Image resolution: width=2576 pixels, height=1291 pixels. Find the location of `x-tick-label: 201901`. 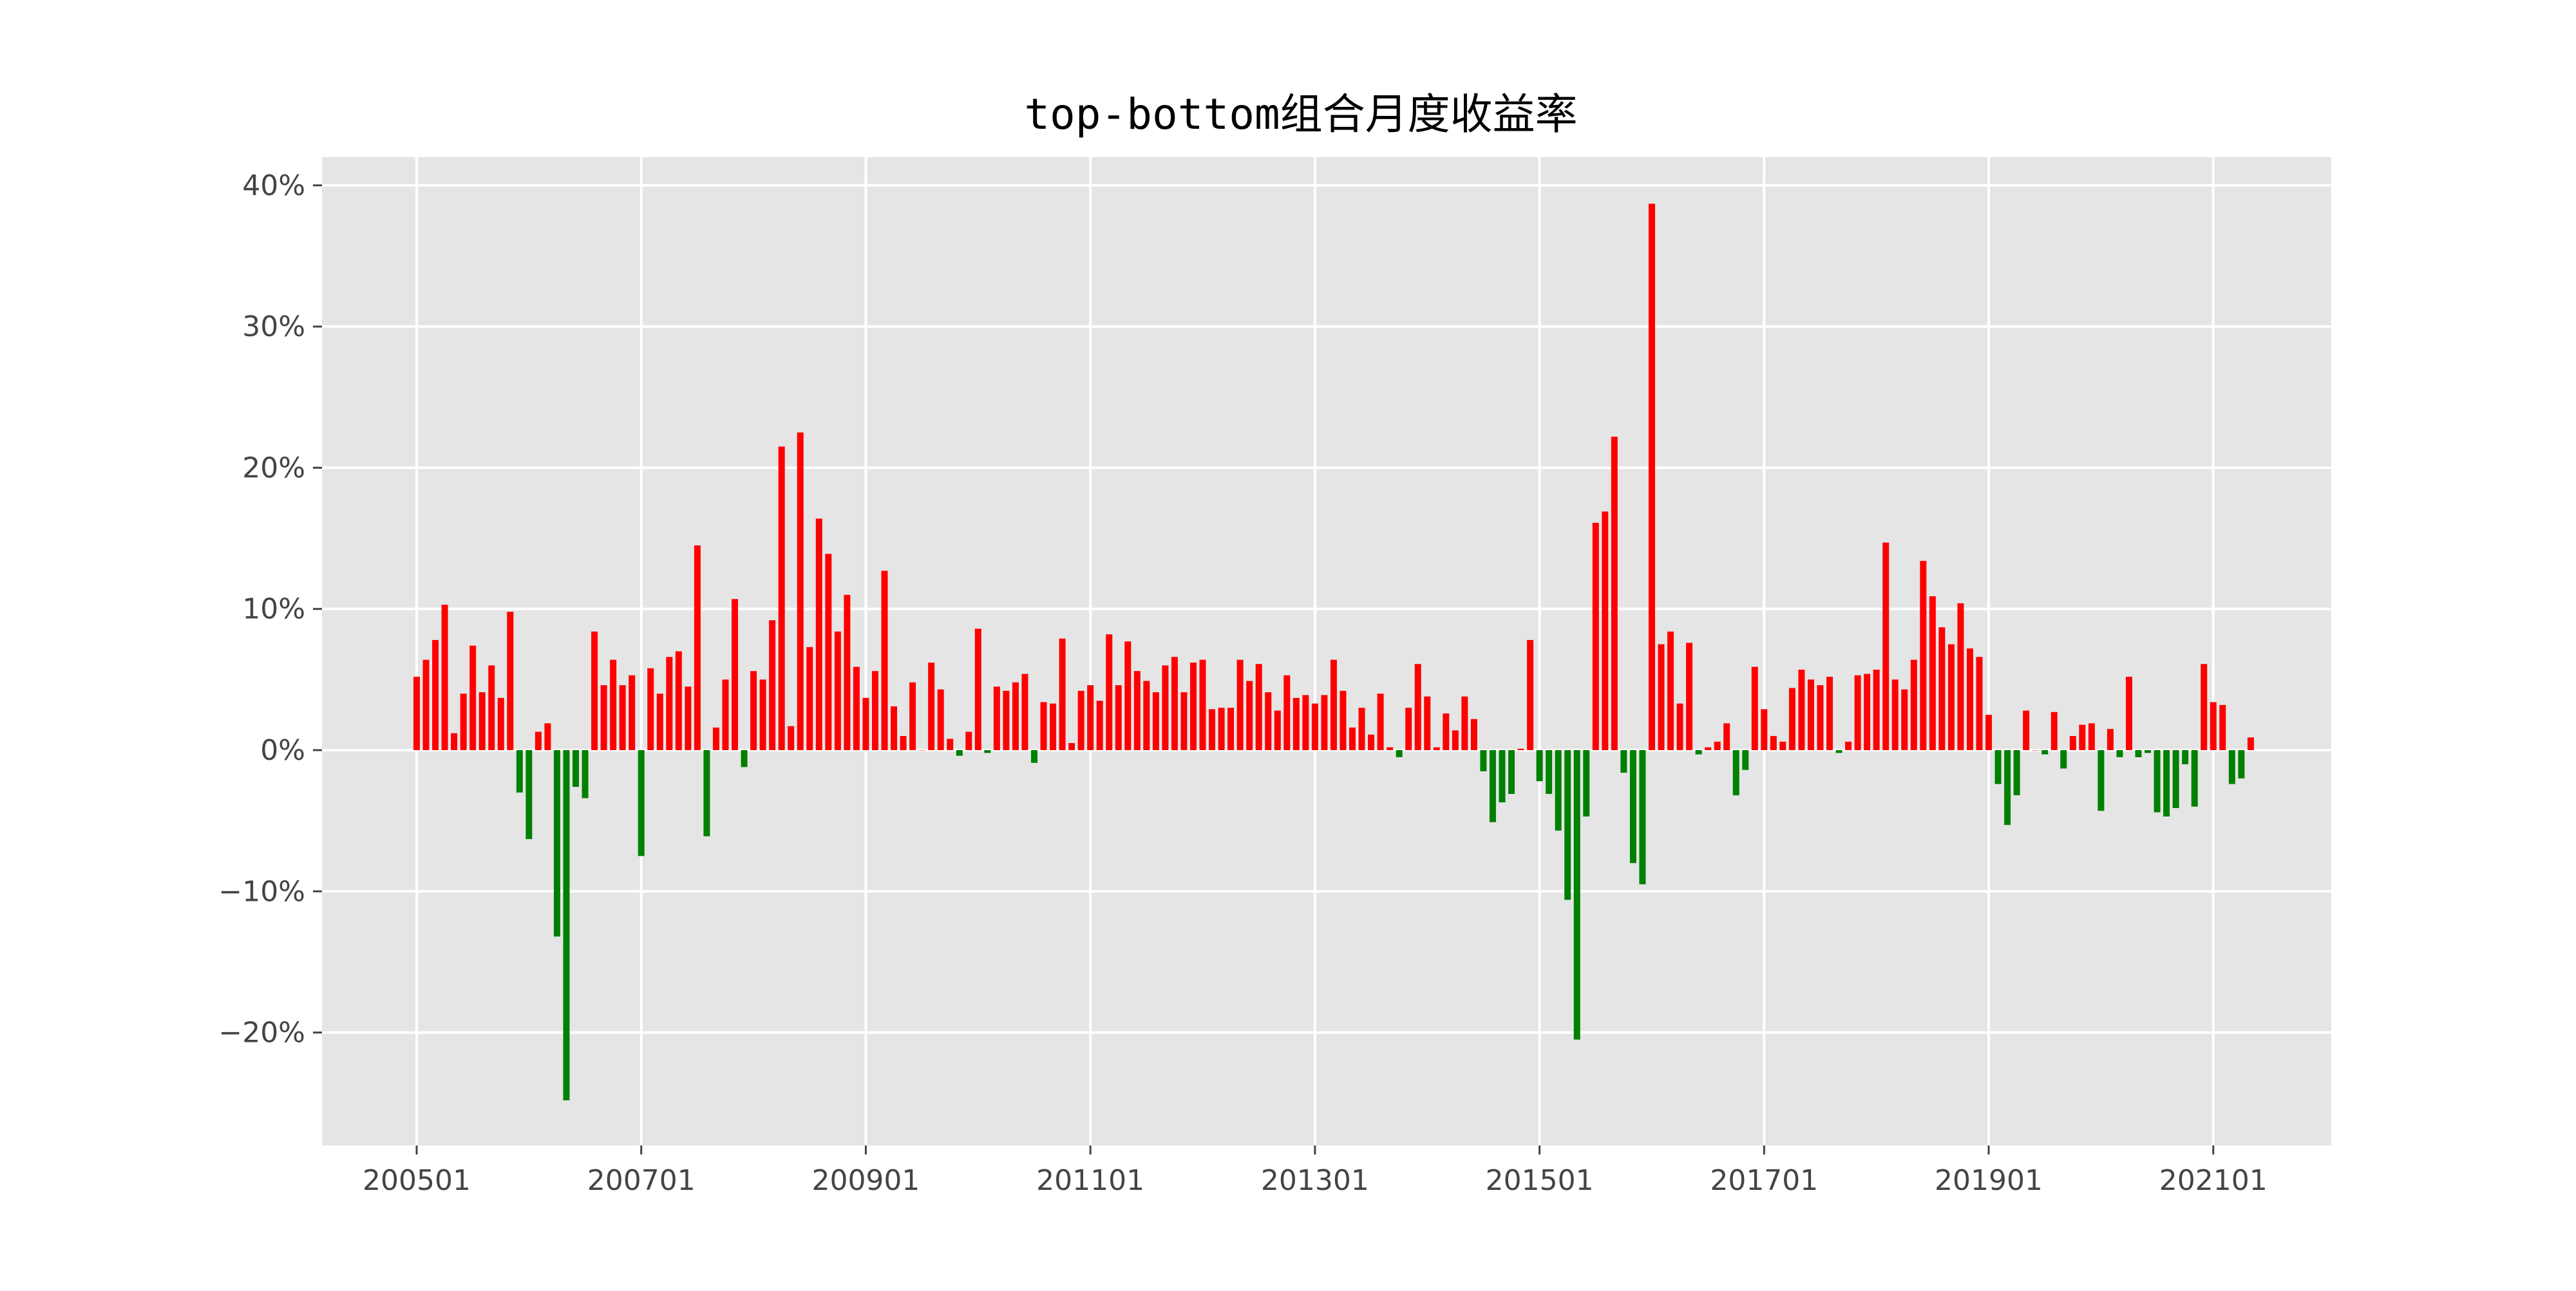

x-tick-label: 201901 is located at coordinates (1989, 1180).